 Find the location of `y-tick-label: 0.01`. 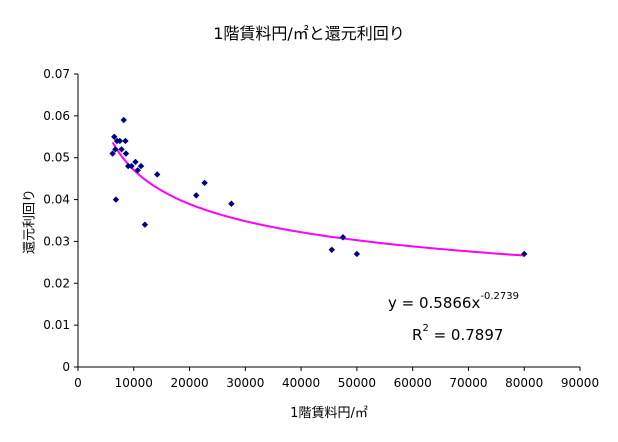

y-tick-label: 0.01 is located at coordinates (56, 325).